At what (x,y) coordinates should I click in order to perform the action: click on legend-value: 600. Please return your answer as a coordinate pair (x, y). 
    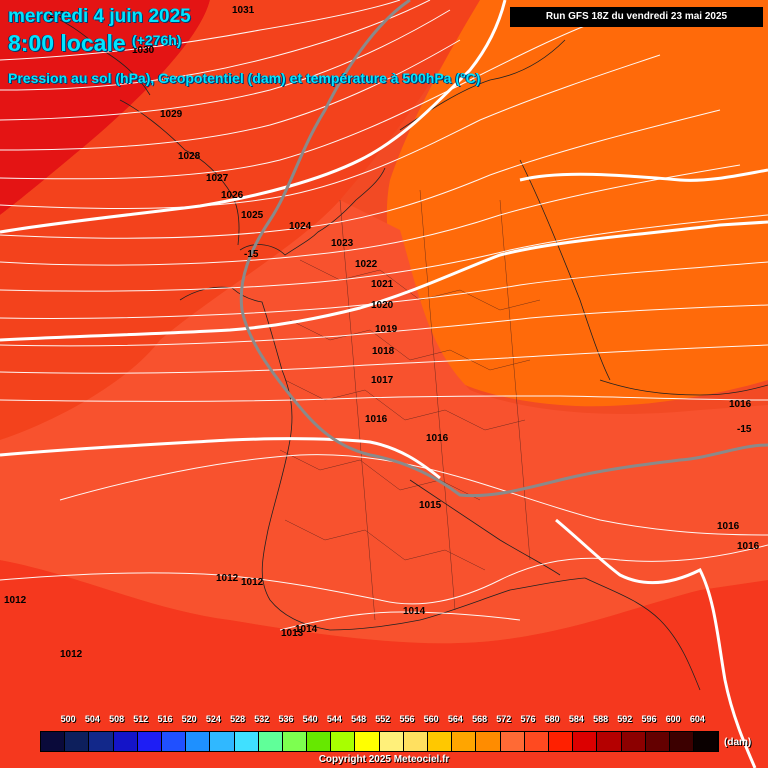
    Looking at the image, I should click on (673, 719).